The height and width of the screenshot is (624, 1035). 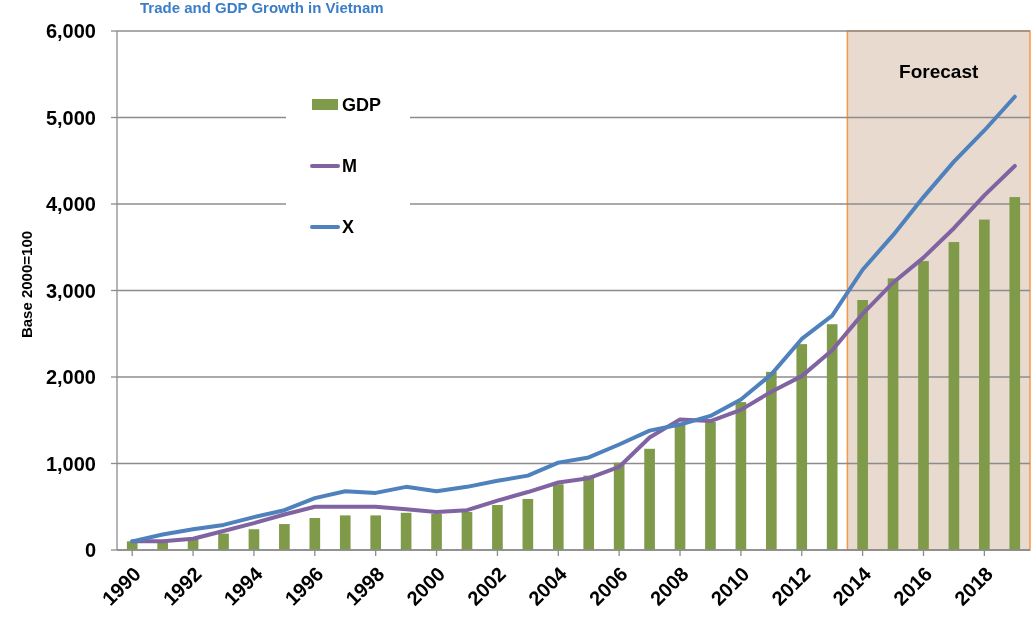 What do you see at coordinates (70, 31) in the screenshot?
I see `y-tick-label: 6,000` at bounding box center [70, 31].